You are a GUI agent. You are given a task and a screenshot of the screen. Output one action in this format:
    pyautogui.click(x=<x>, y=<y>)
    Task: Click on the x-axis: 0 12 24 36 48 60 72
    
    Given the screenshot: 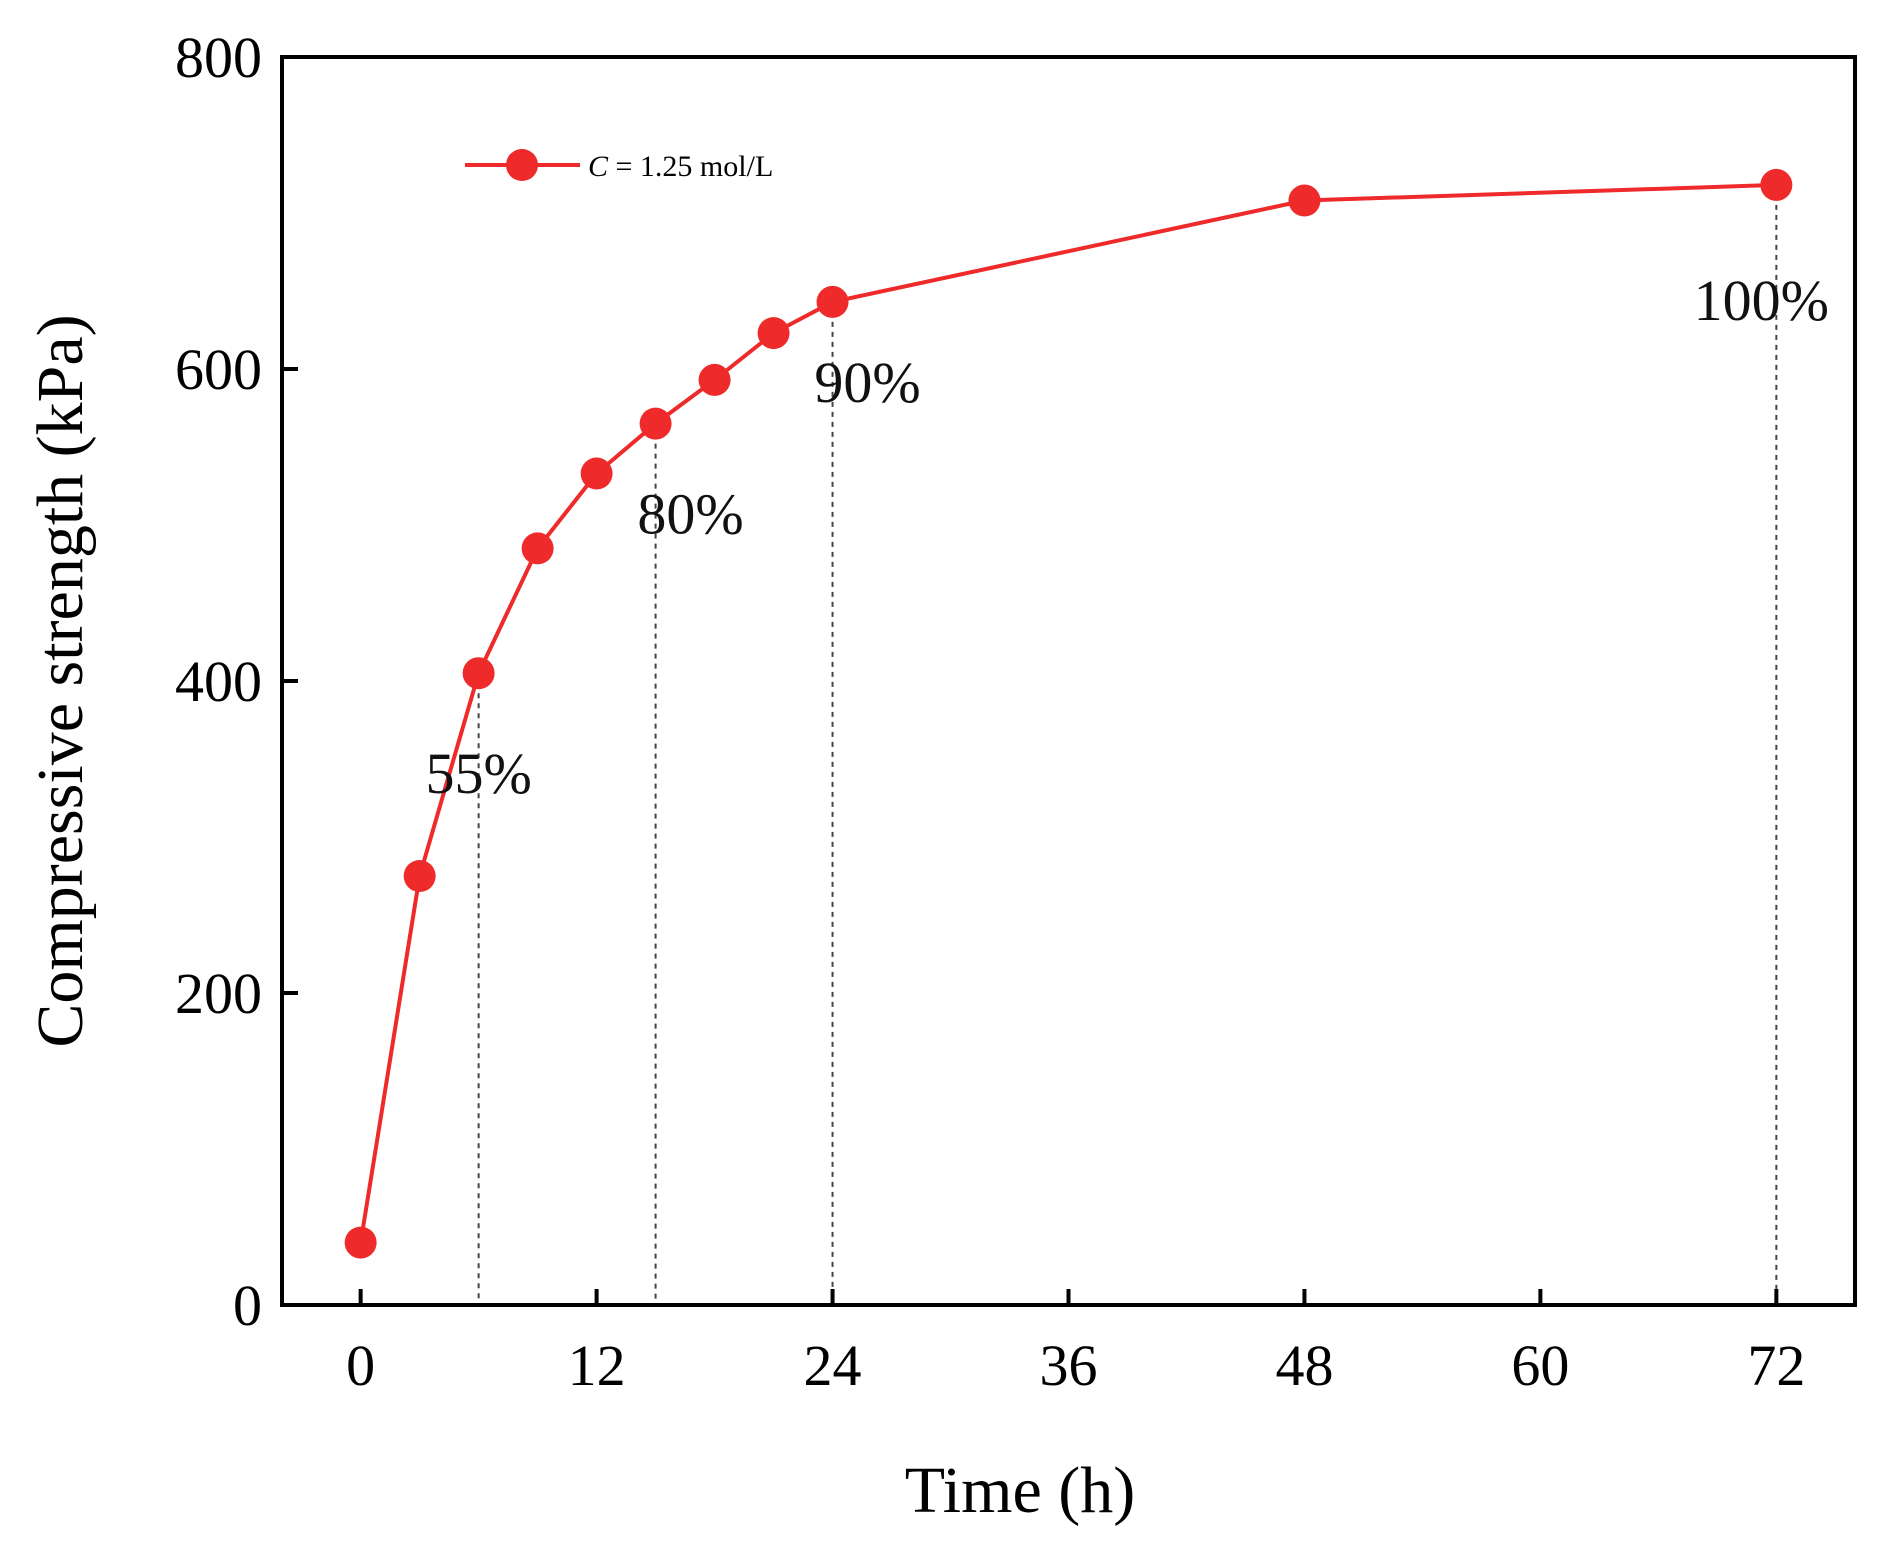 What is the action you would take?
    pyautogui.click(x=1075, y=1343)
    